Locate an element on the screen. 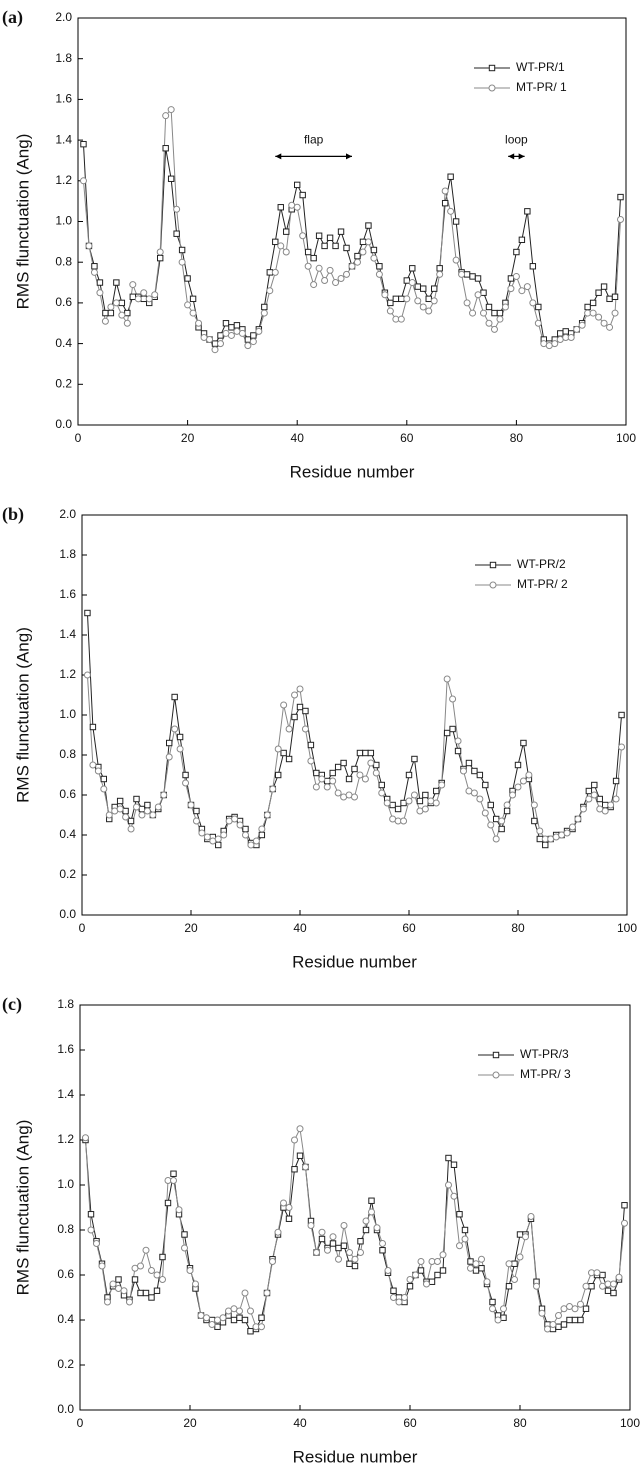  arrow-head is located at coordinates (511, 156).